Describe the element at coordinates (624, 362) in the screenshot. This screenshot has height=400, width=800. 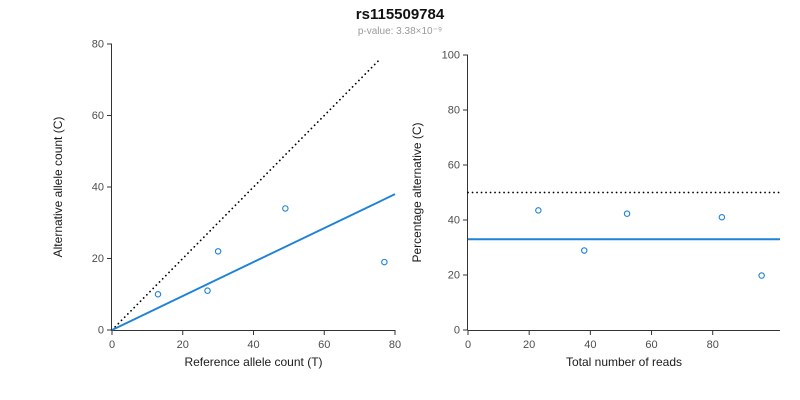
I see `x-axis-title: Total number of reads` at that location.